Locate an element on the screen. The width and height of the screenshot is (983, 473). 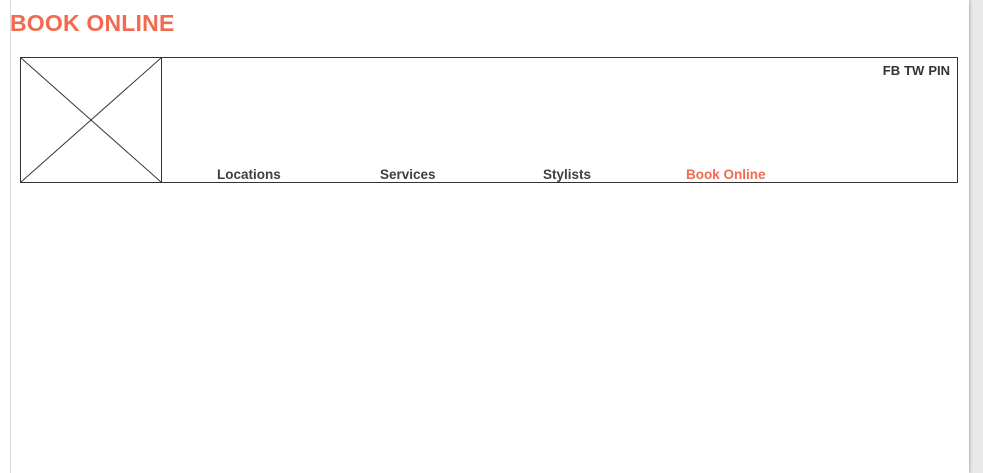
logo-placeholder is located at coordinates (91, 120).